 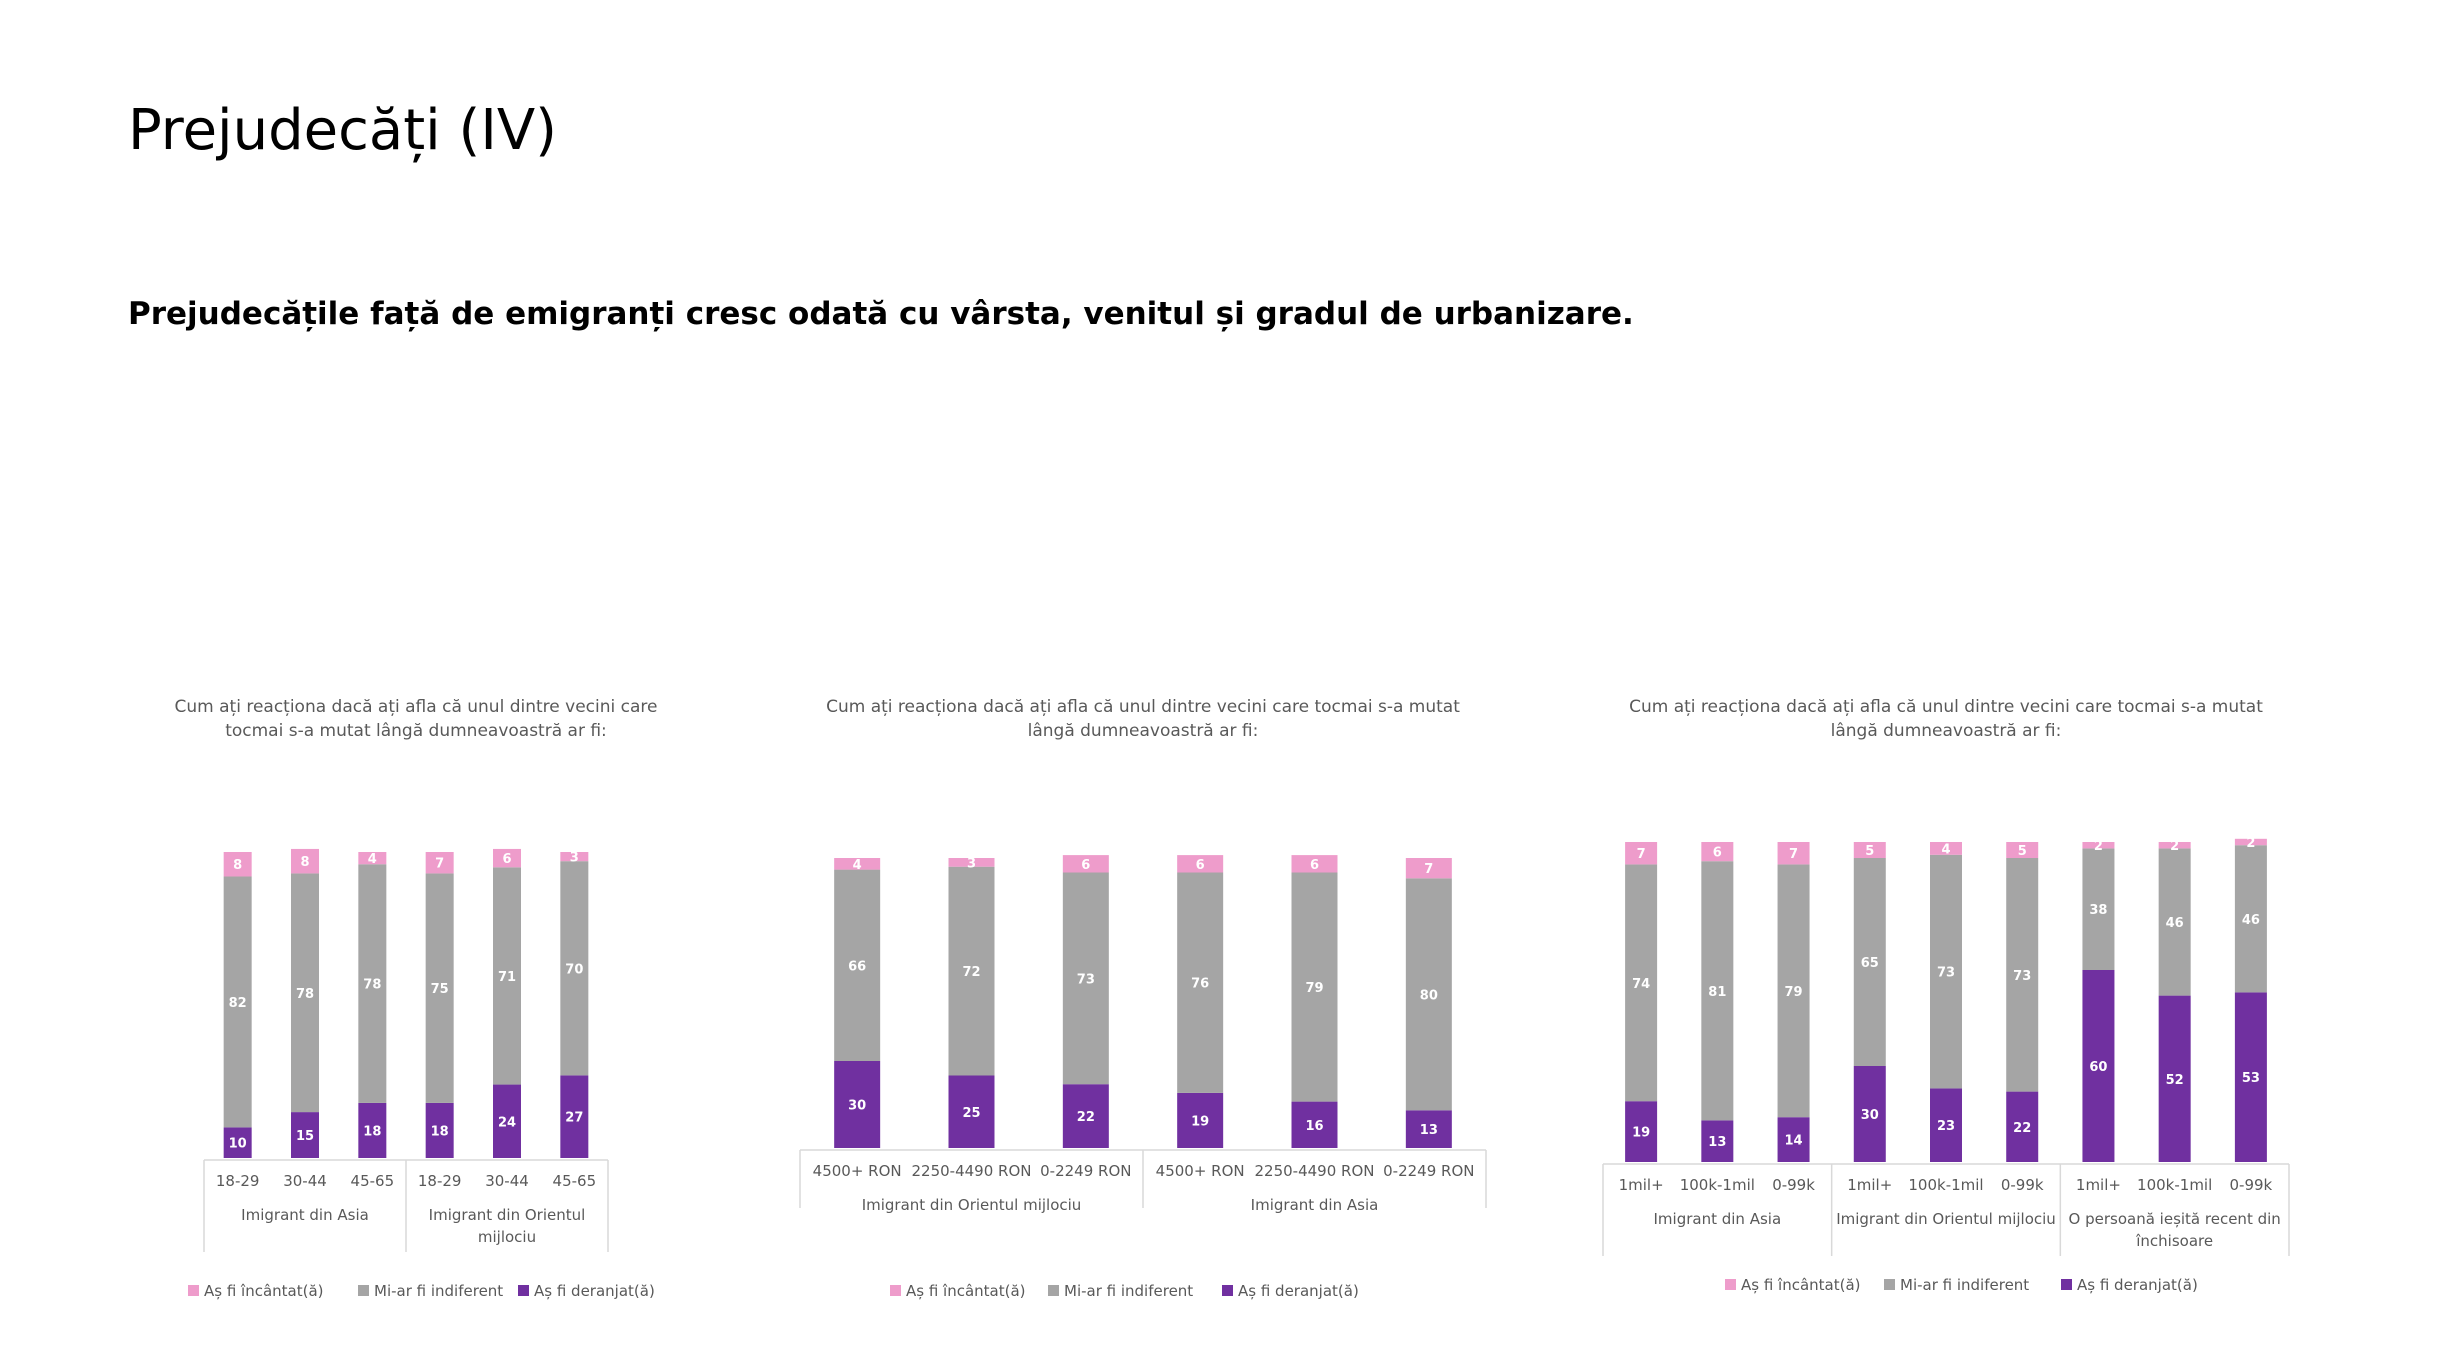 I want to click on data-label: 2, so click(x=2174, y=846).